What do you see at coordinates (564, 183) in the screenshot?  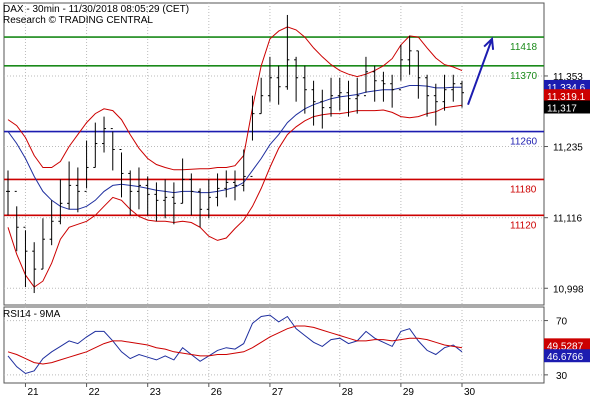 I see `price-axis: 10,998 11,116 11,235 11,353` at bounding box center [564, 183].